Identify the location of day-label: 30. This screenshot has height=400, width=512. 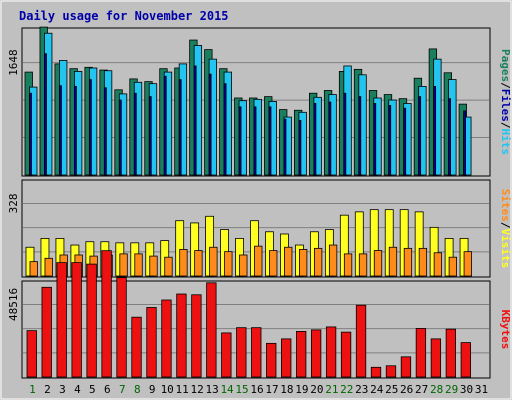
(466, 389).